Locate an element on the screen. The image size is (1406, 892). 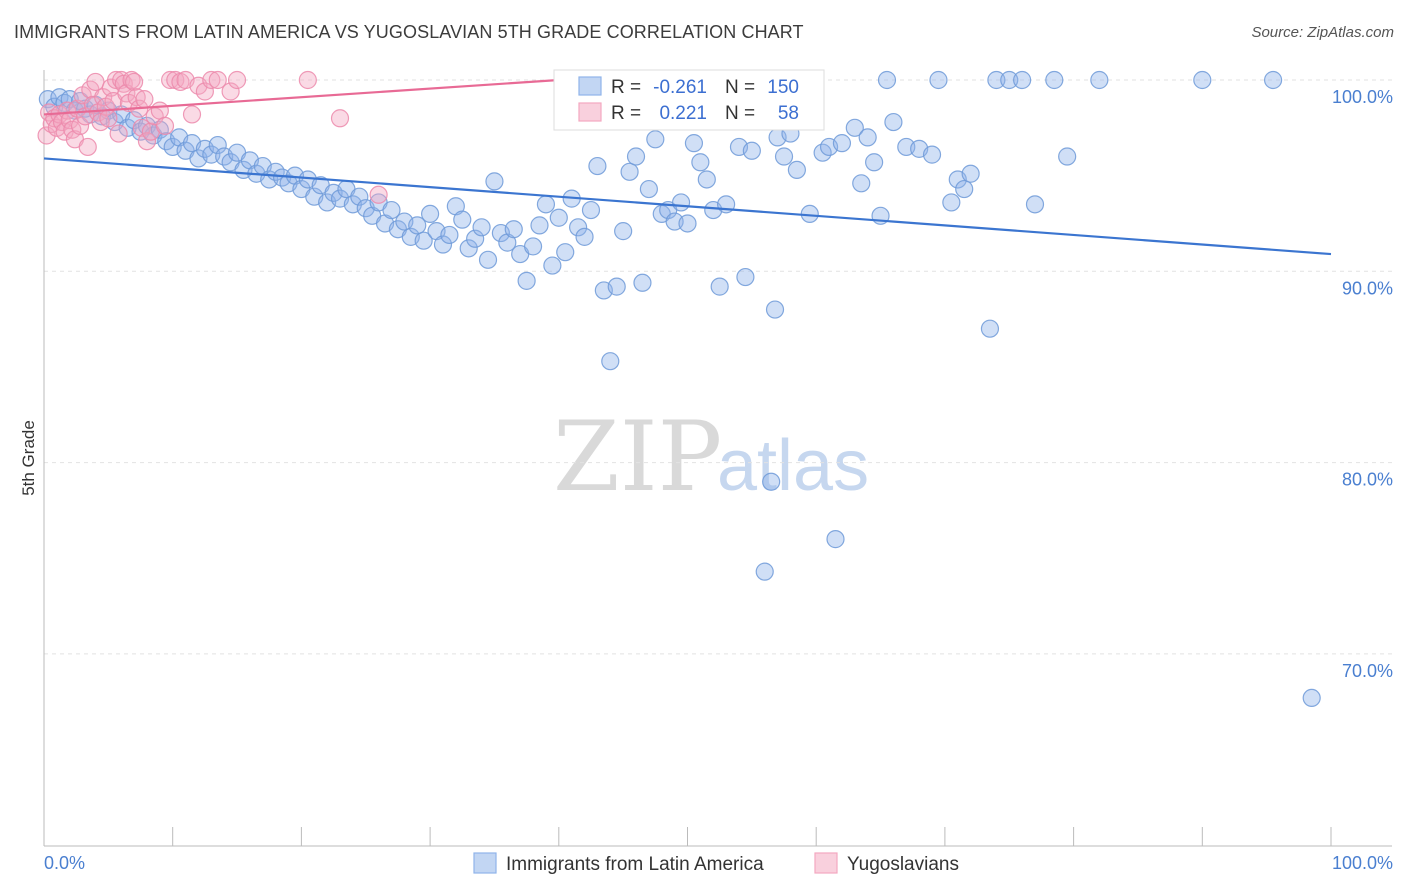
stats-r-label-0: R = is located at coordinates (626, 87).